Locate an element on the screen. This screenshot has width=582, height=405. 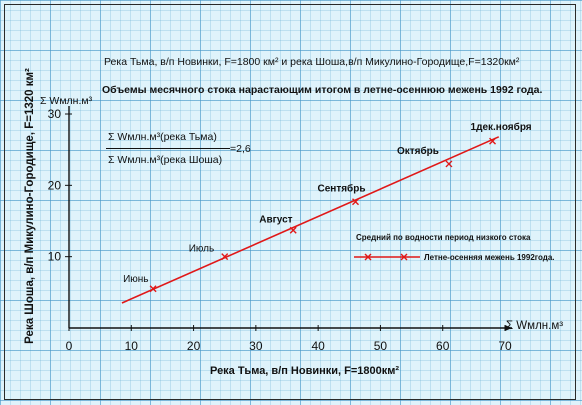
x-tick-label: 70 is located at coordinates (505, 346).